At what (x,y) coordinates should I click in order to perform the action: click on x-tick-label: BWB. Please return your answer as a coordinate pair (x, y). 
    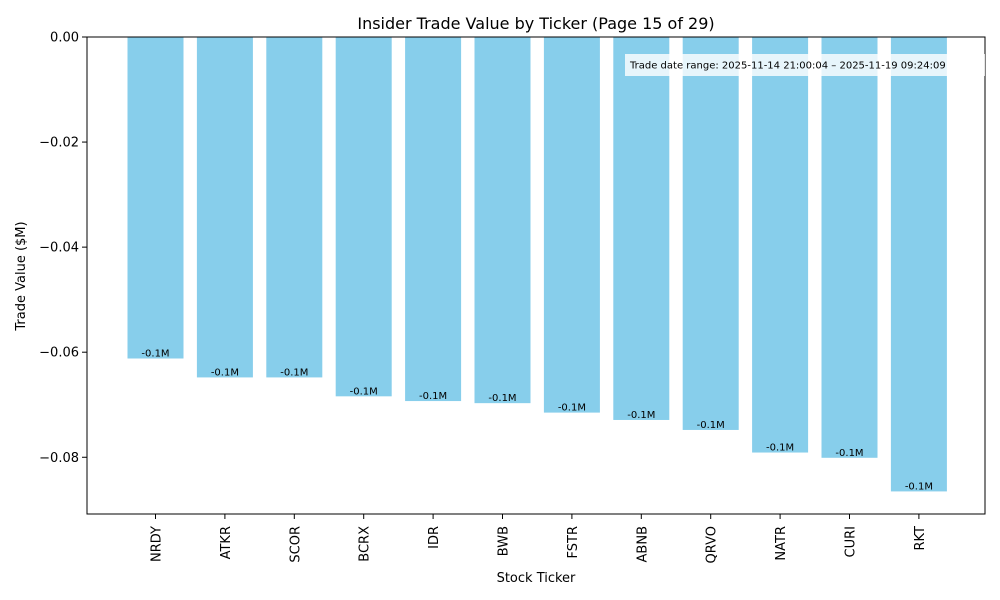
    Looking at the image, I should click on (504, 541).